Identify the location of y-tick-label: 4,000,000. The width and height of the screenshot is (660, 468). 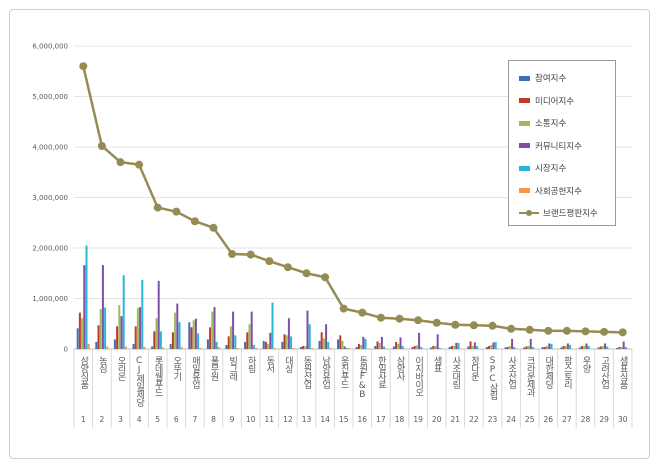
(50, 148).